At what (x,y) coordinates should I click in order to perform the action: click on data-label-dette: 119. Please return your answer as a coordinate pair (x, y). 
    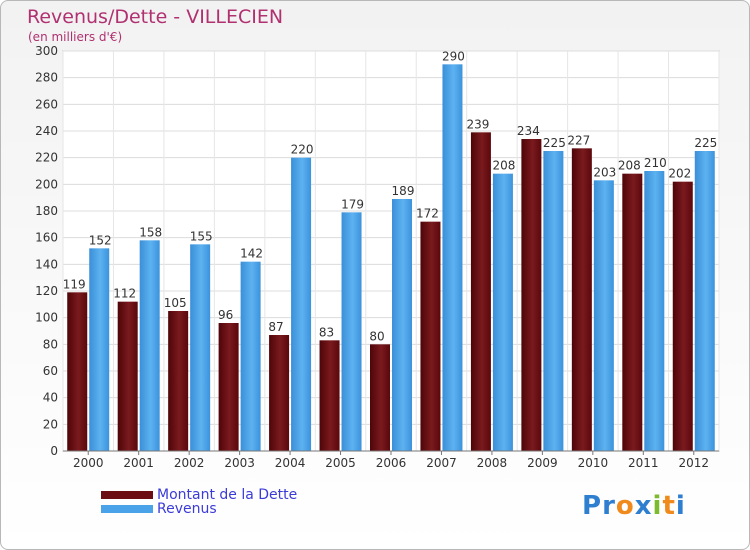
    Looking at the image, I should click on (74, 284).